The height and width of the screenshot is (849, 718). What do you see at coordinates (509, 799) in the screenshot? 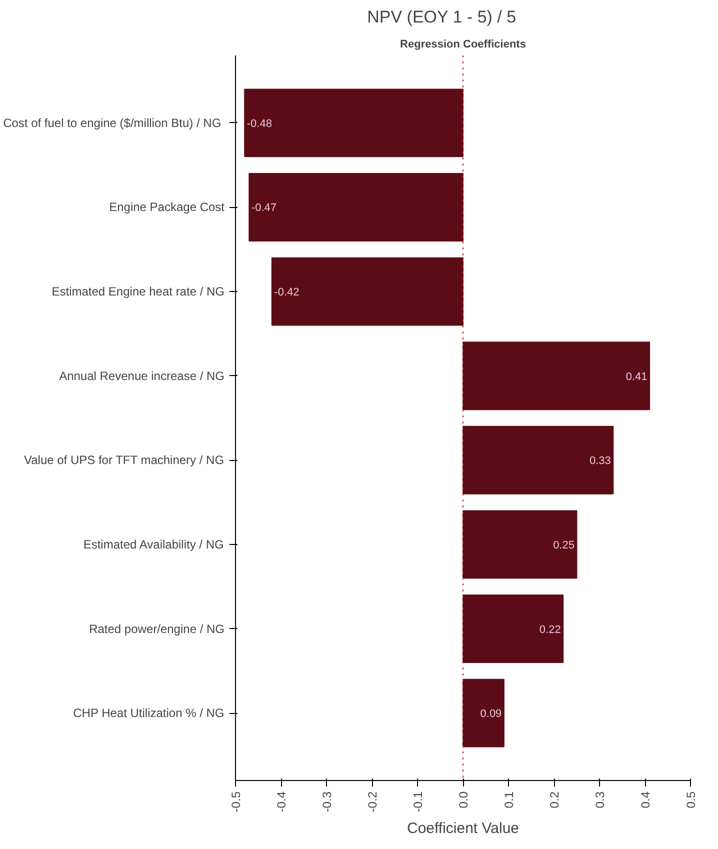
I see `x-tick-label: 0.1` at bounding box center [509, 799].